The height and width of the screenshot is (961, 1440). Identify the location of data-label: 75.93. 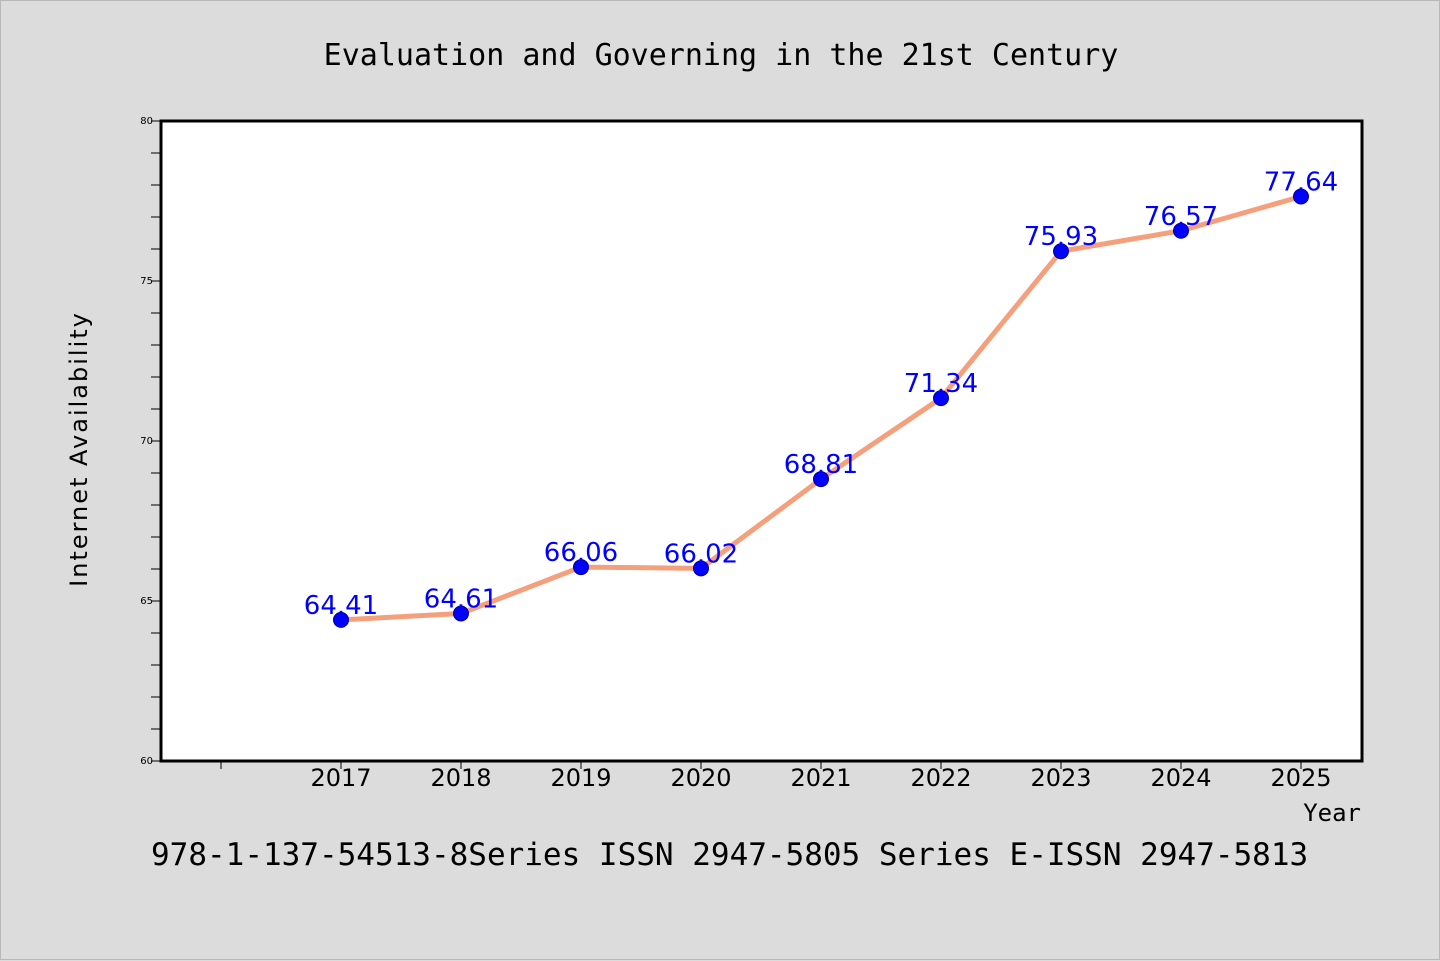
(1061, 237).